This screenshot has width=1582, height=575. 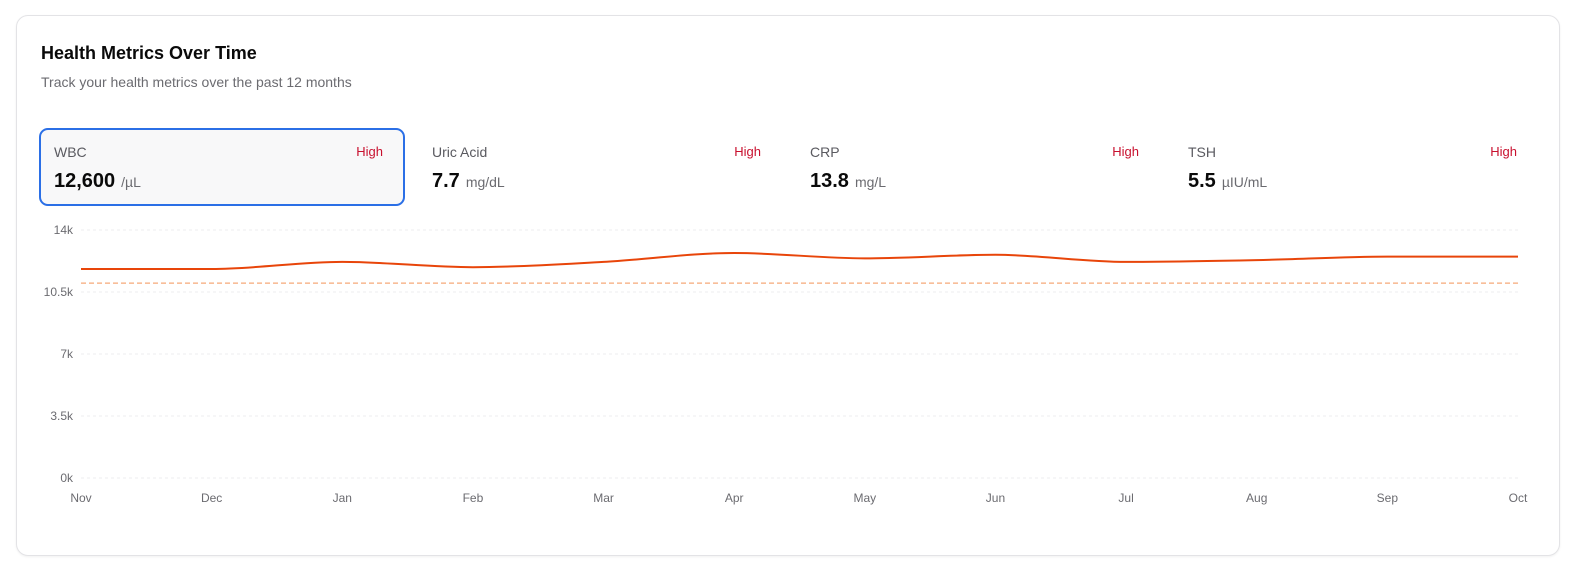 I want to click on x-axis: Nov Dec Jan Feb Mar Apr May Jun Jul Aug Sep Oct, so click(x=799, y=498).